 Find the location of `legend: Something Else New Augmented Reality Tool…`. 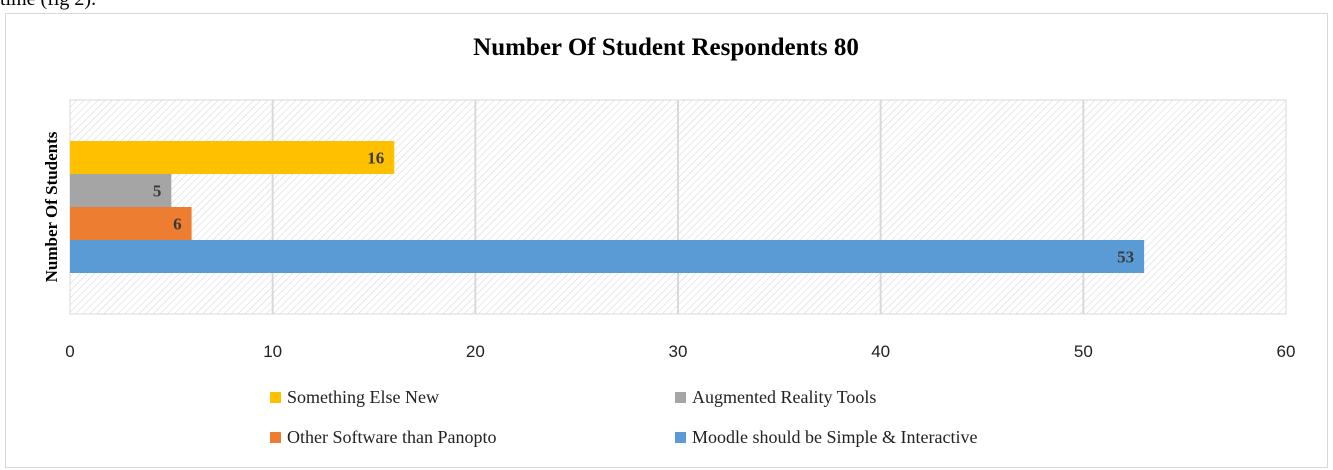

legend: Something Else New Augmented Reality Tool… is located at coordinates (623, 417).